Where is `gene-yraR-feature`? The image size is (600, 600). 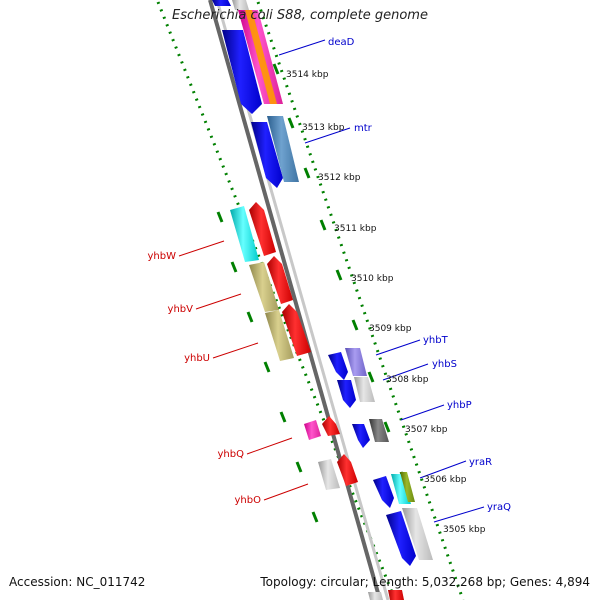 gene-yraR-feature is located at coordinates (383, 492).